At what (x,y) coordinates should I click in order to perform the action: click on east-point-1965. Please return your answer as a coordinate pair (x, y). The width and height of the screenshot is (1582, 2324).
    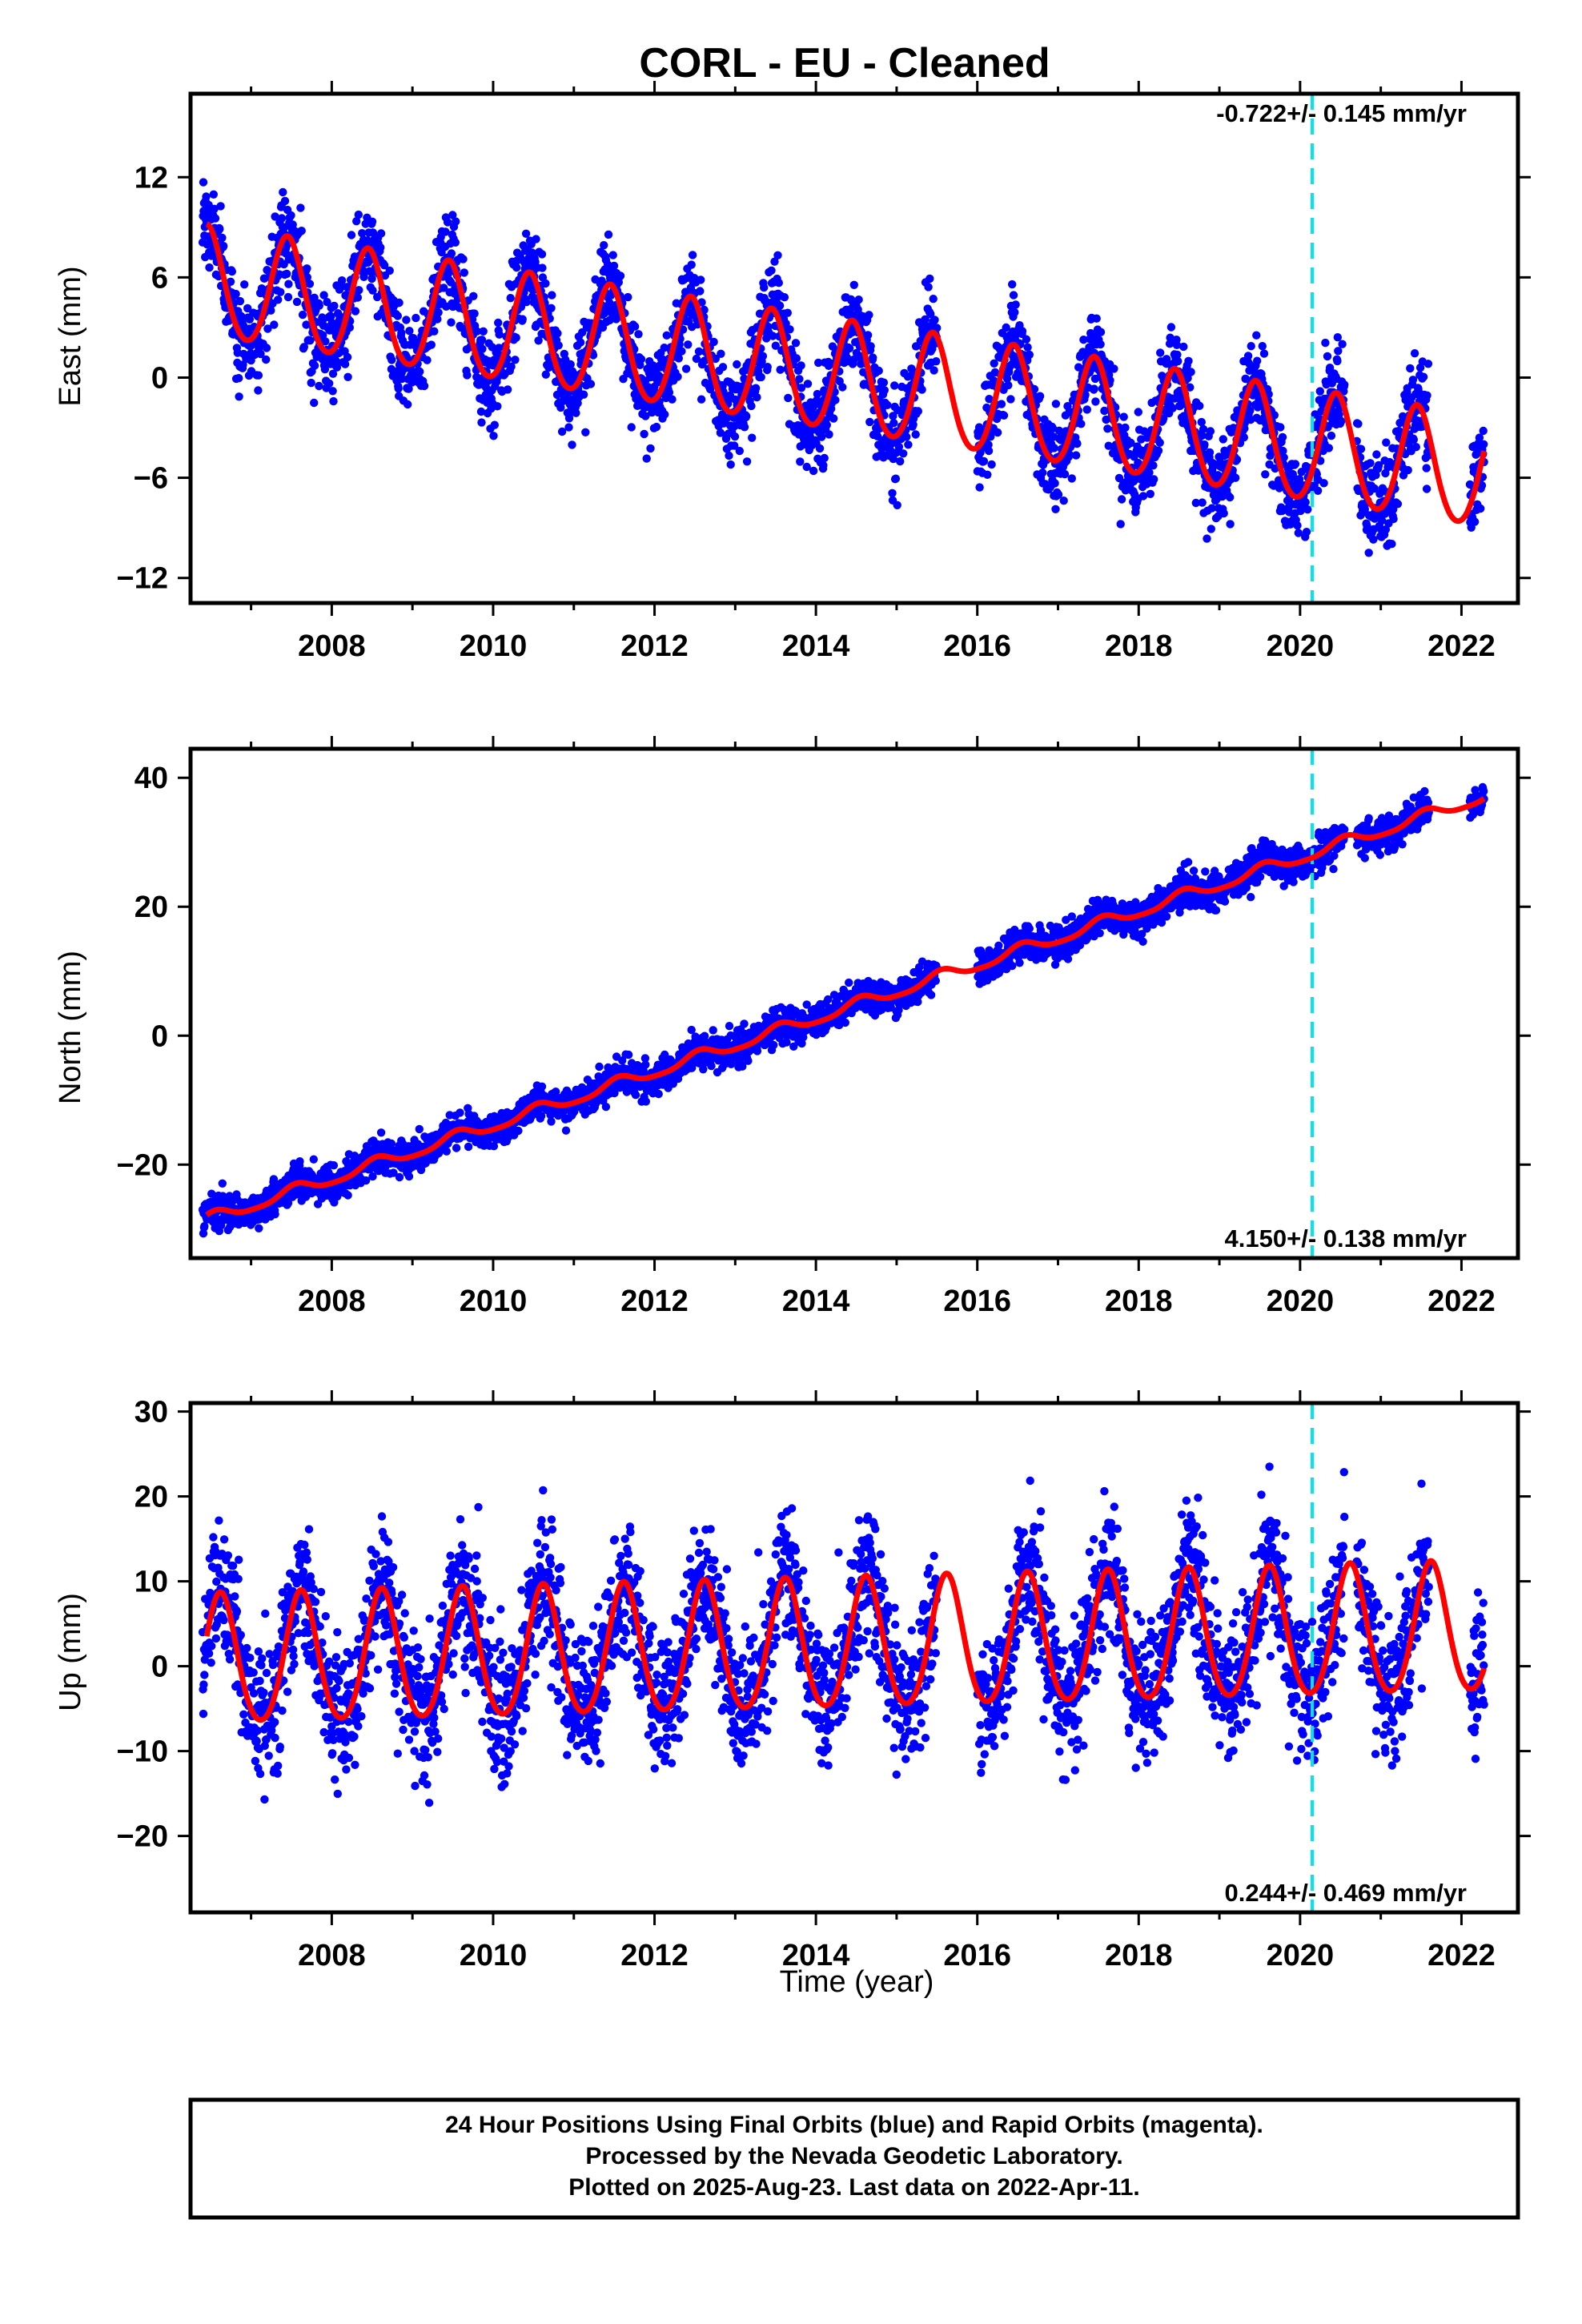
    Looking at the image, I should click on (897, 505).